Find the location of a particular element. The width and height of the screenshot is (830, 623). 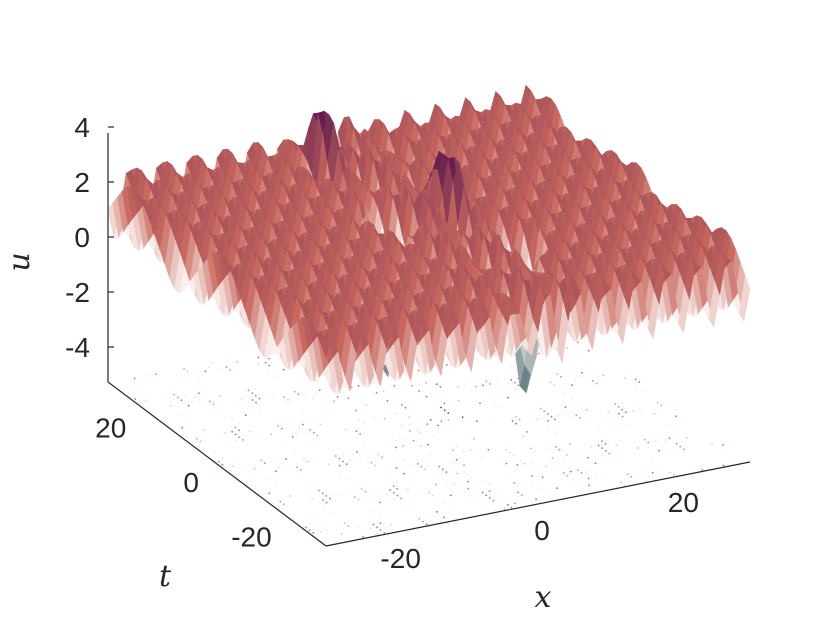

x-axis-line is located at coordinates (538, 504).